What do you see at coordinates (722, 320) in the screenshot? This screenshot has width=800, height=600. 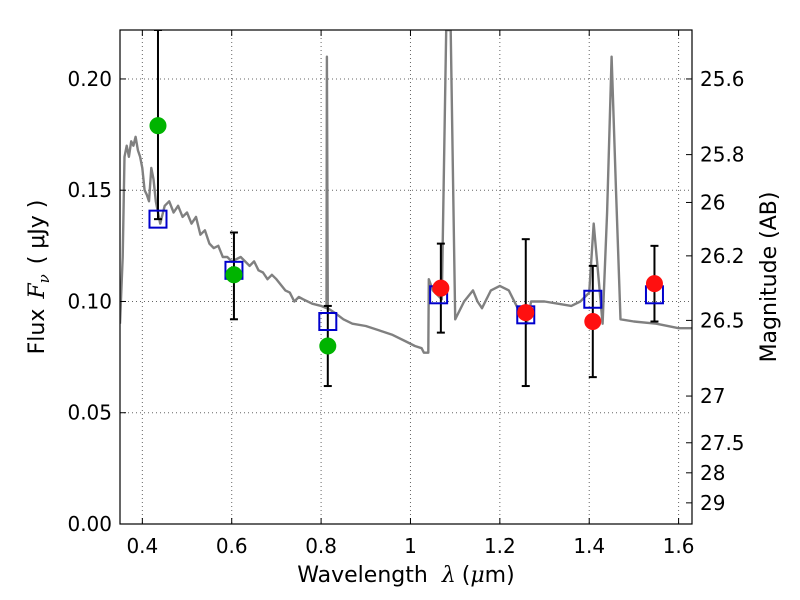 I see `y2-tick-label: 26.5` at bounding box center [722, 320].